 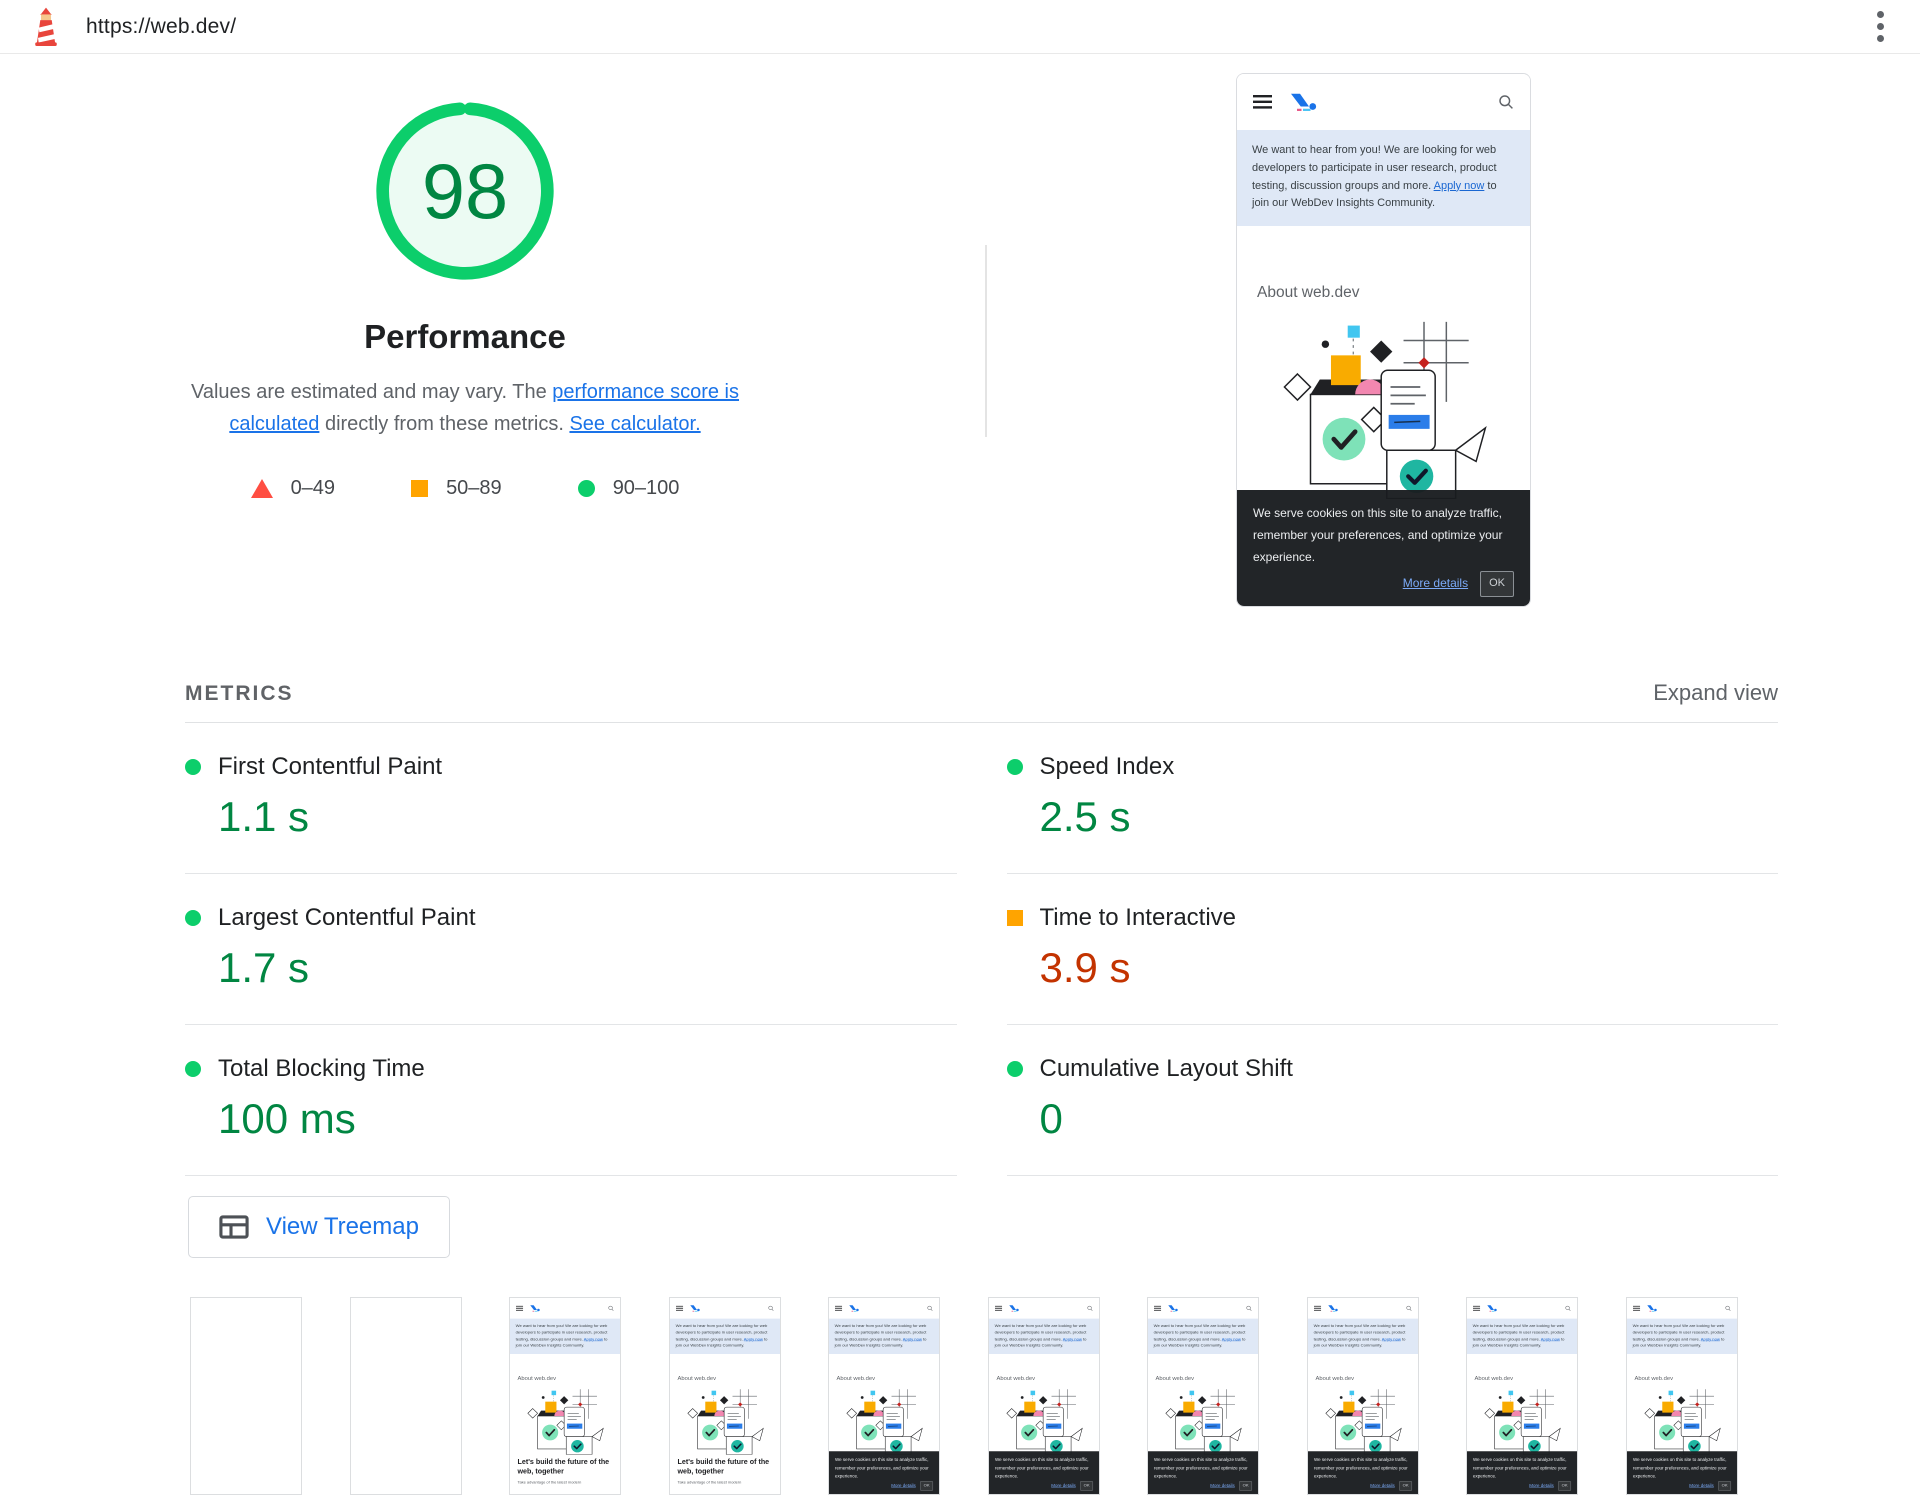 What do you see at coordinates (571, 949) in the screenshot?
I see `metric-largest-contentful-paint: Largest Contentful Paint 1.7 s` at bounding box center [571, 949].